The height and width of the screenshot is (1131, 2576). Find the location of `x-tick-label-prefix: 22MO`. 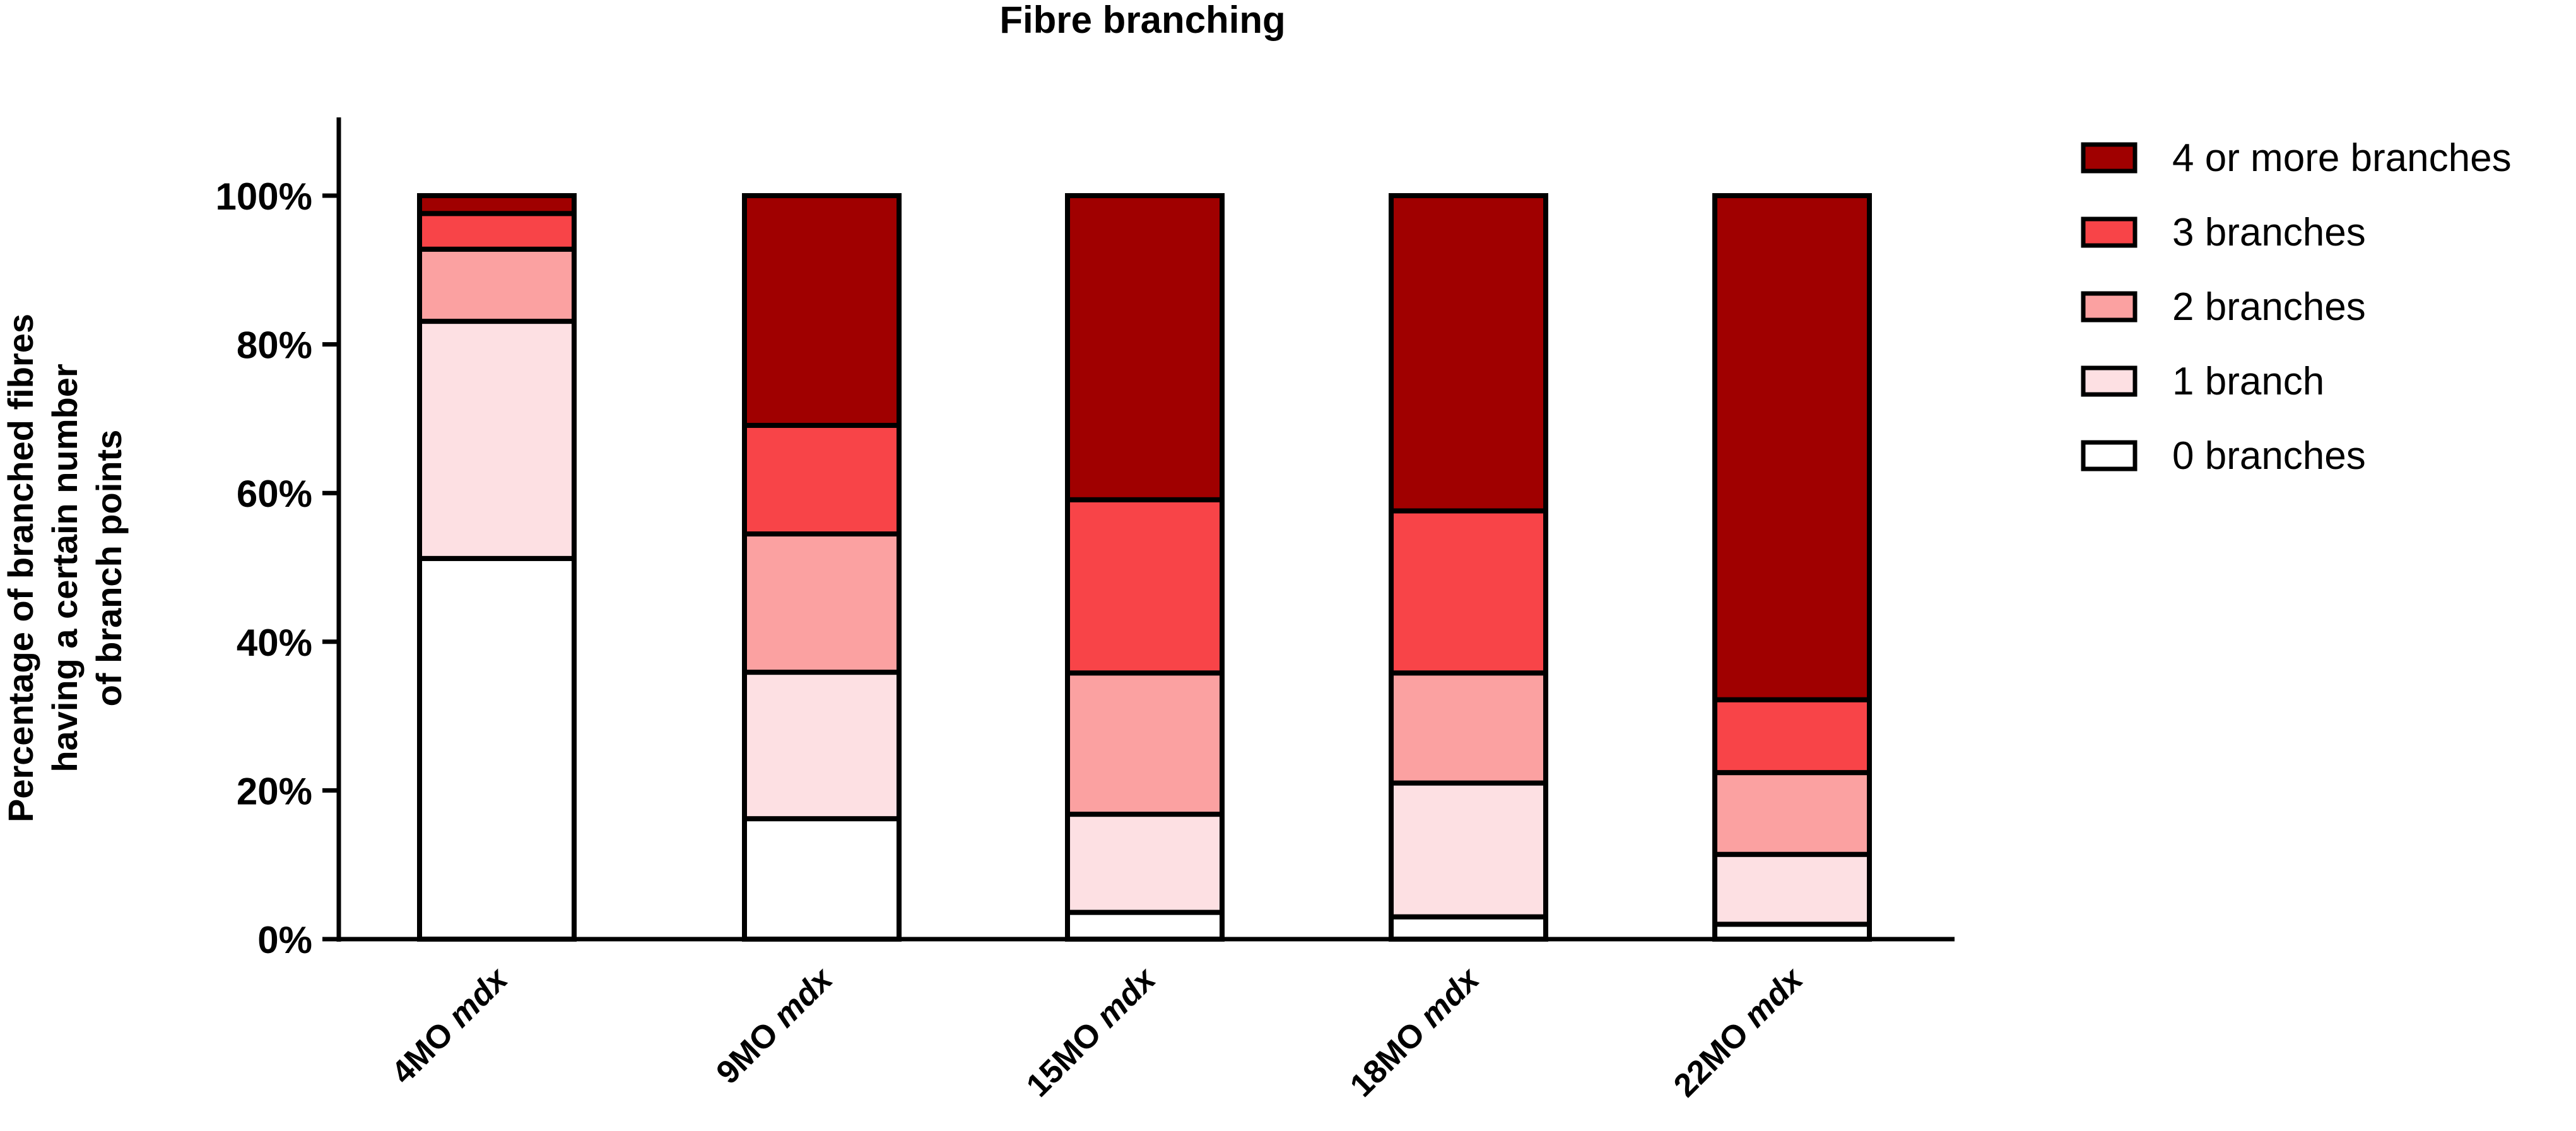

x-tick-label-prefix: 22MO is located at coordinates (1715, 1057).